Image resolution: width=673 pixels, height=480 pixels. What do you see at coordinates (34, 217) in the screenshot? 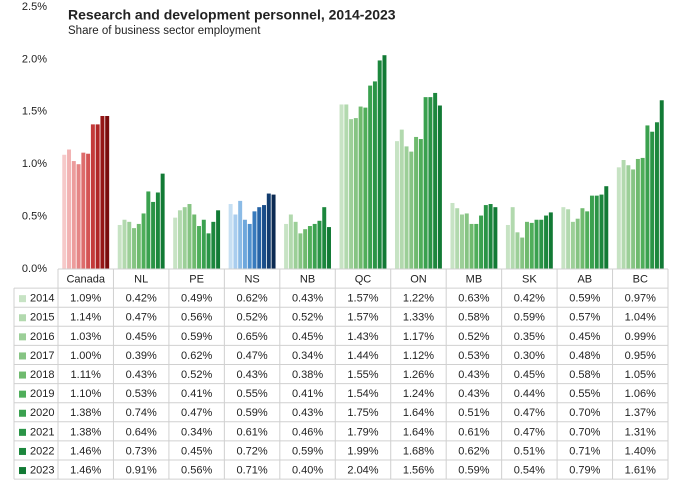
I see `y-tick-label: 0.5%` at bounding box center [34, 217].